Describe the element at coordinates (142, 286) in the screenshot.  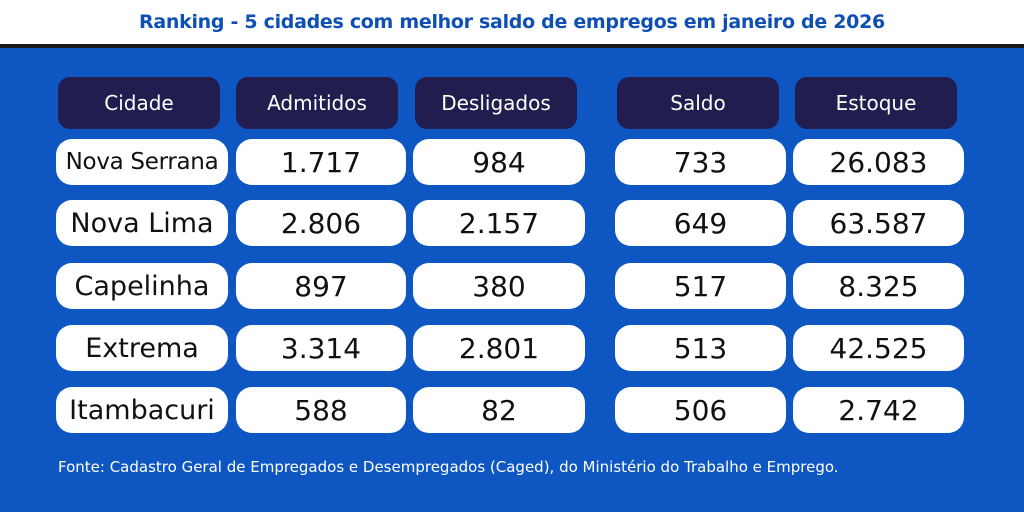
I see `city-cell: Capelinha` at that location.